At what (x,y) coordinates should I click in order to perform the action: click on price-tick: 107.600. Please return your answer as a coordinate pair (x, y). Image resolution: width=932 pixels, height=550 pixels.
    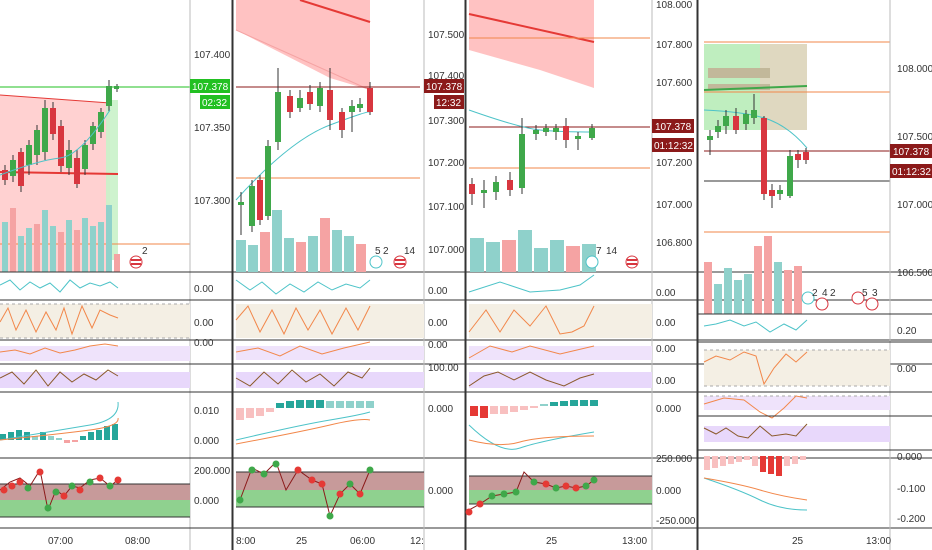
    Looking at the image, I should click on (674, 83).